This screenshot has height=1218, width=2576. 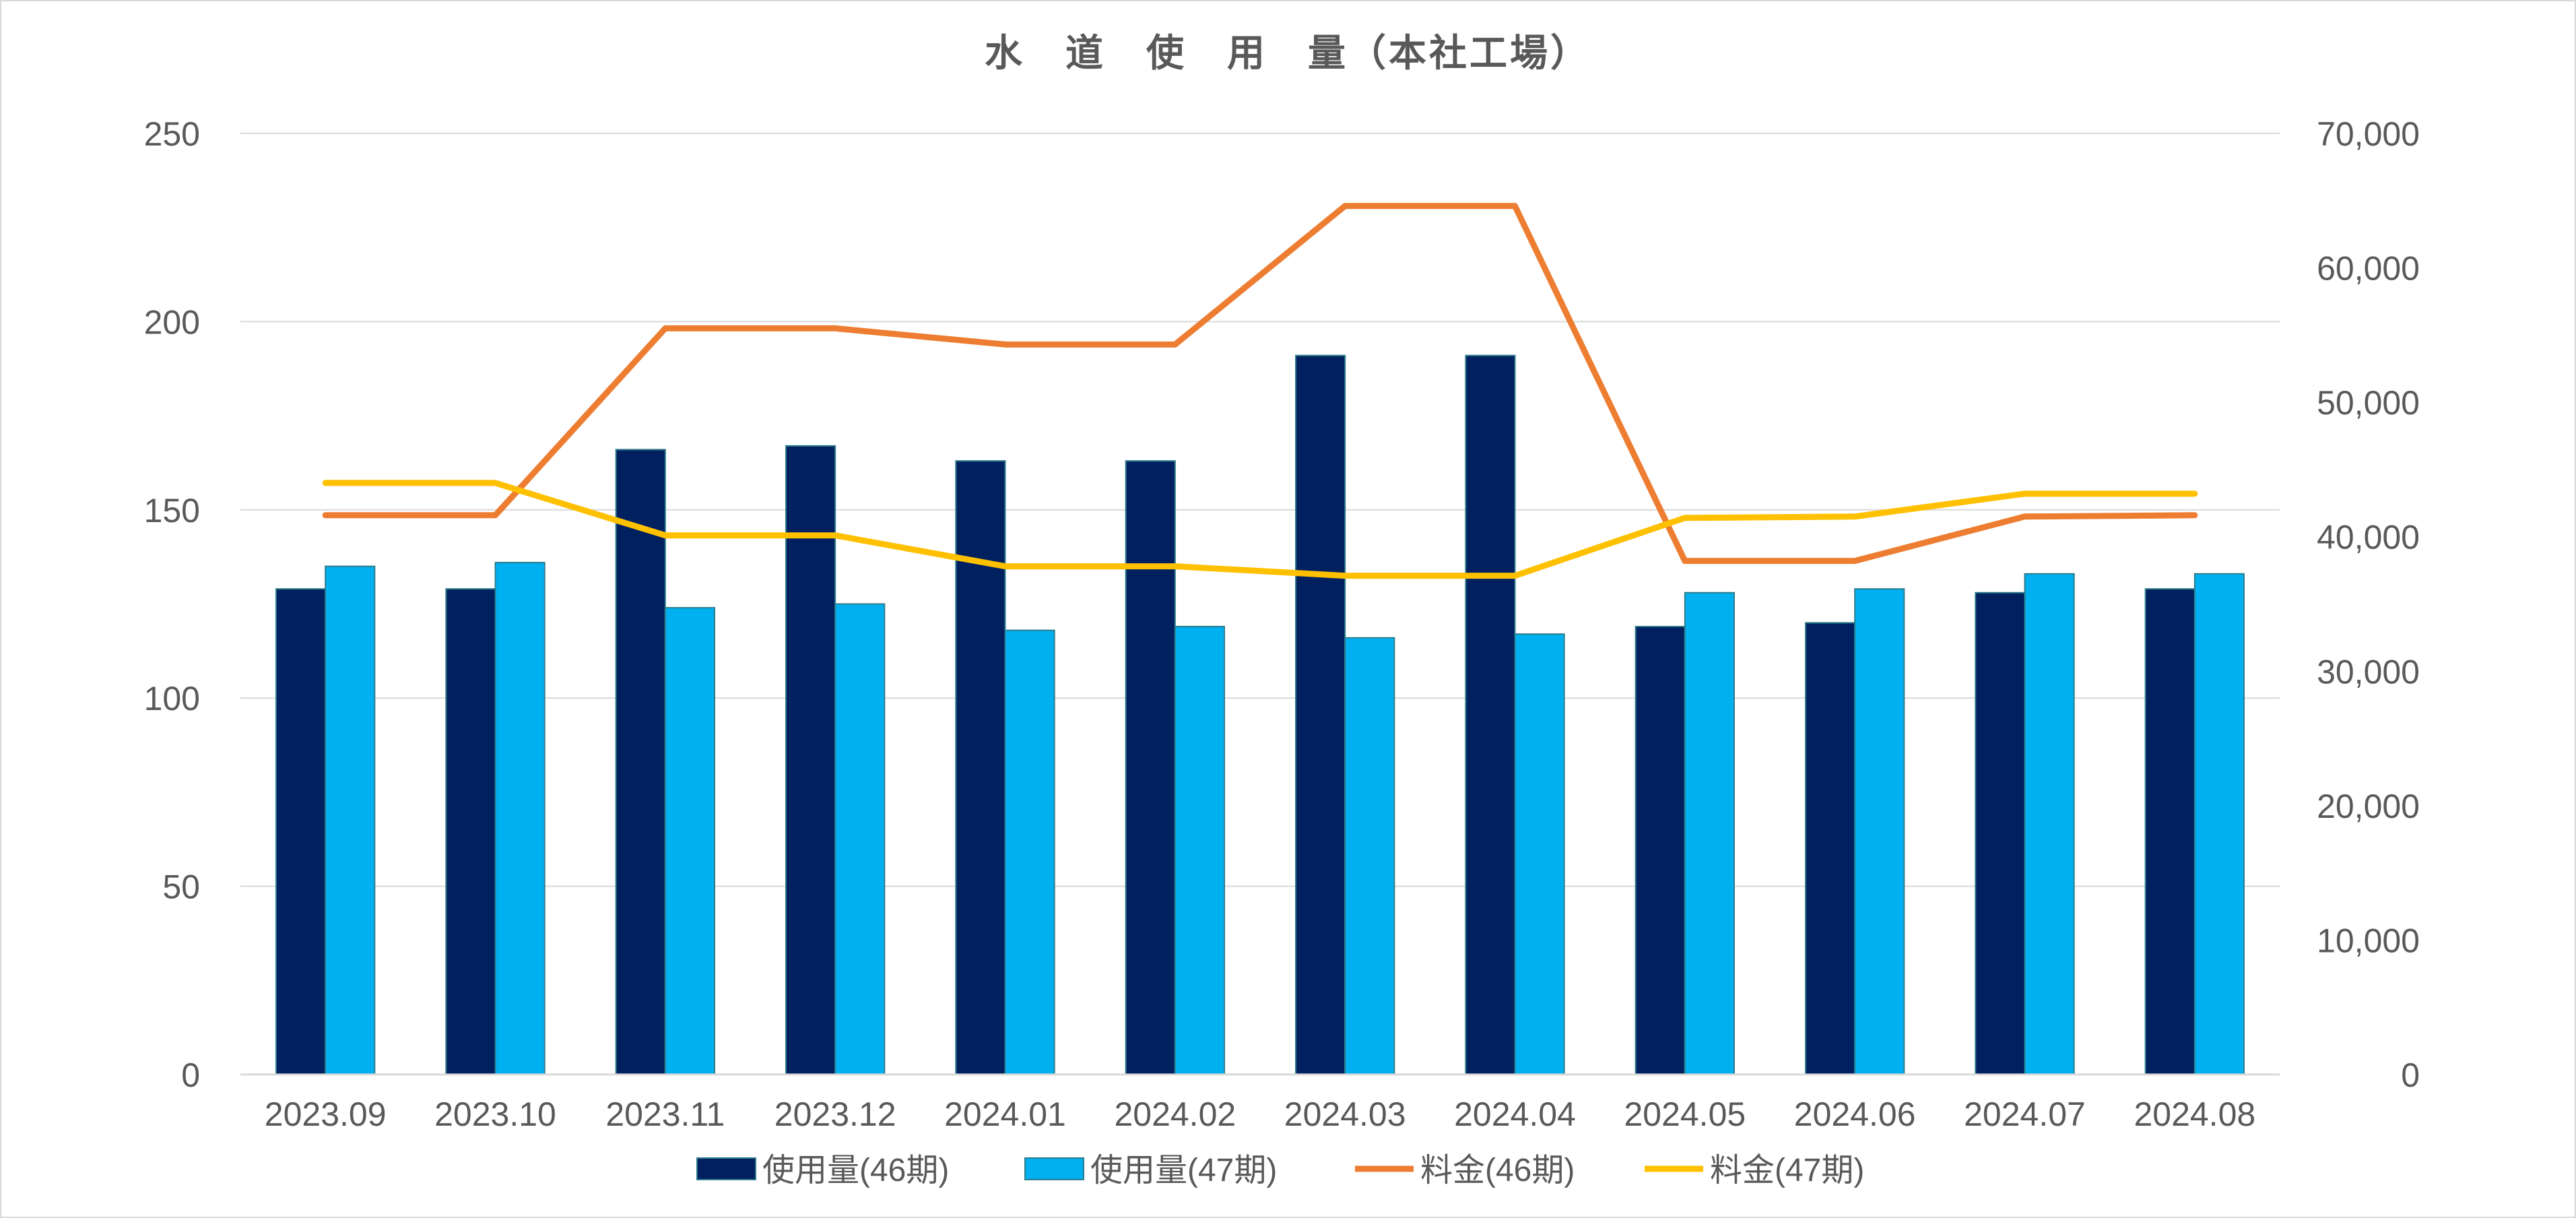 I want to click on x-tick-label: 2024.01, so click(x=1005, y=1114).